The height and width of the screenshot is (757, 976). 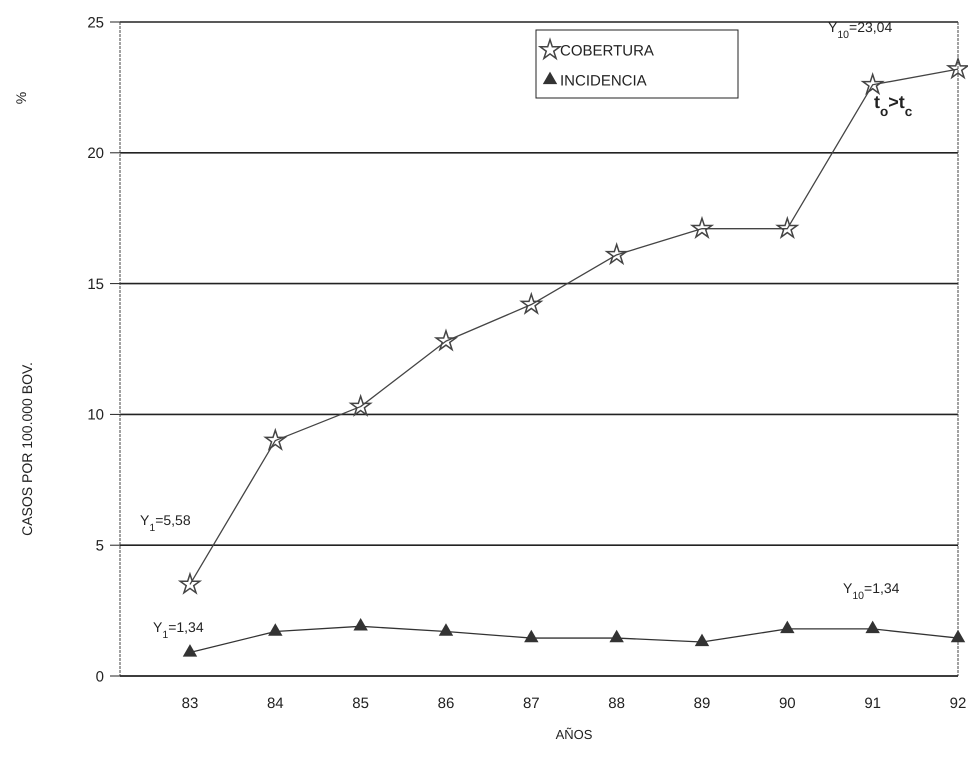 I want to click on legend-label: COBERTURA, so click(x=607, y=51).